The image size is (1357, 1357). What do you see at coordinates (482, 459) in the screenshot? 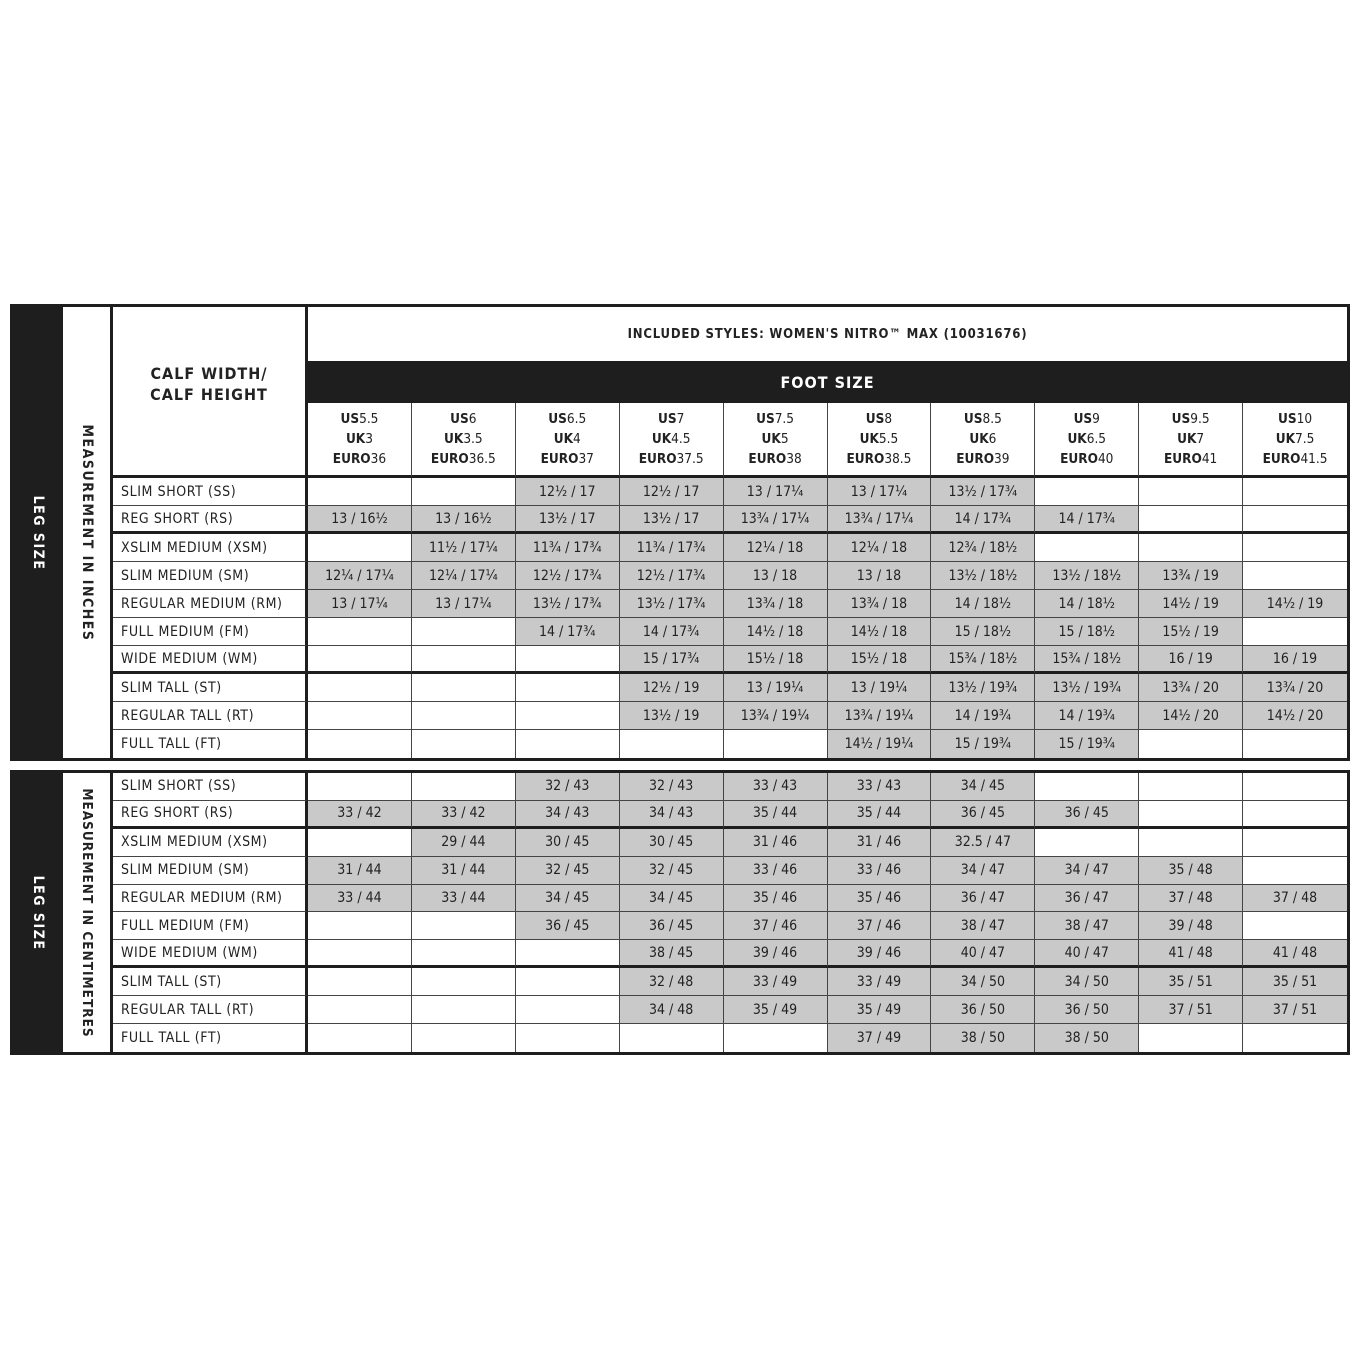
I see `size-value: 36.5` at bounding box center [482, 459].